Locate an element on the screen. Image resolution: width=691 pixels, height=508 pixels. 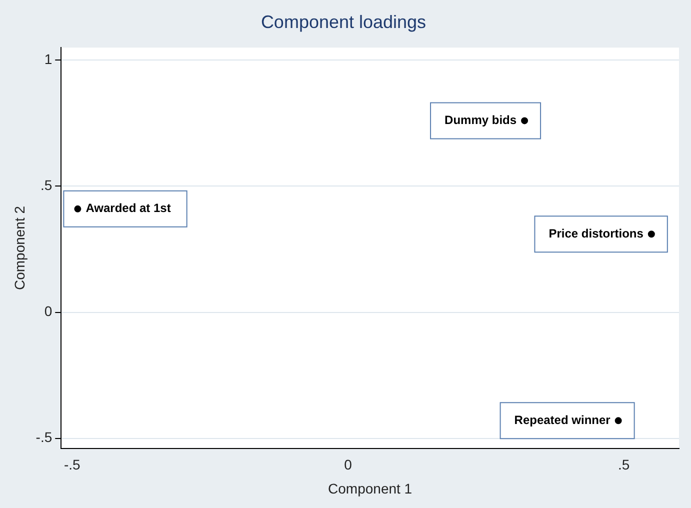
x-tick-label: 0 is located at coordinates (348, 464).